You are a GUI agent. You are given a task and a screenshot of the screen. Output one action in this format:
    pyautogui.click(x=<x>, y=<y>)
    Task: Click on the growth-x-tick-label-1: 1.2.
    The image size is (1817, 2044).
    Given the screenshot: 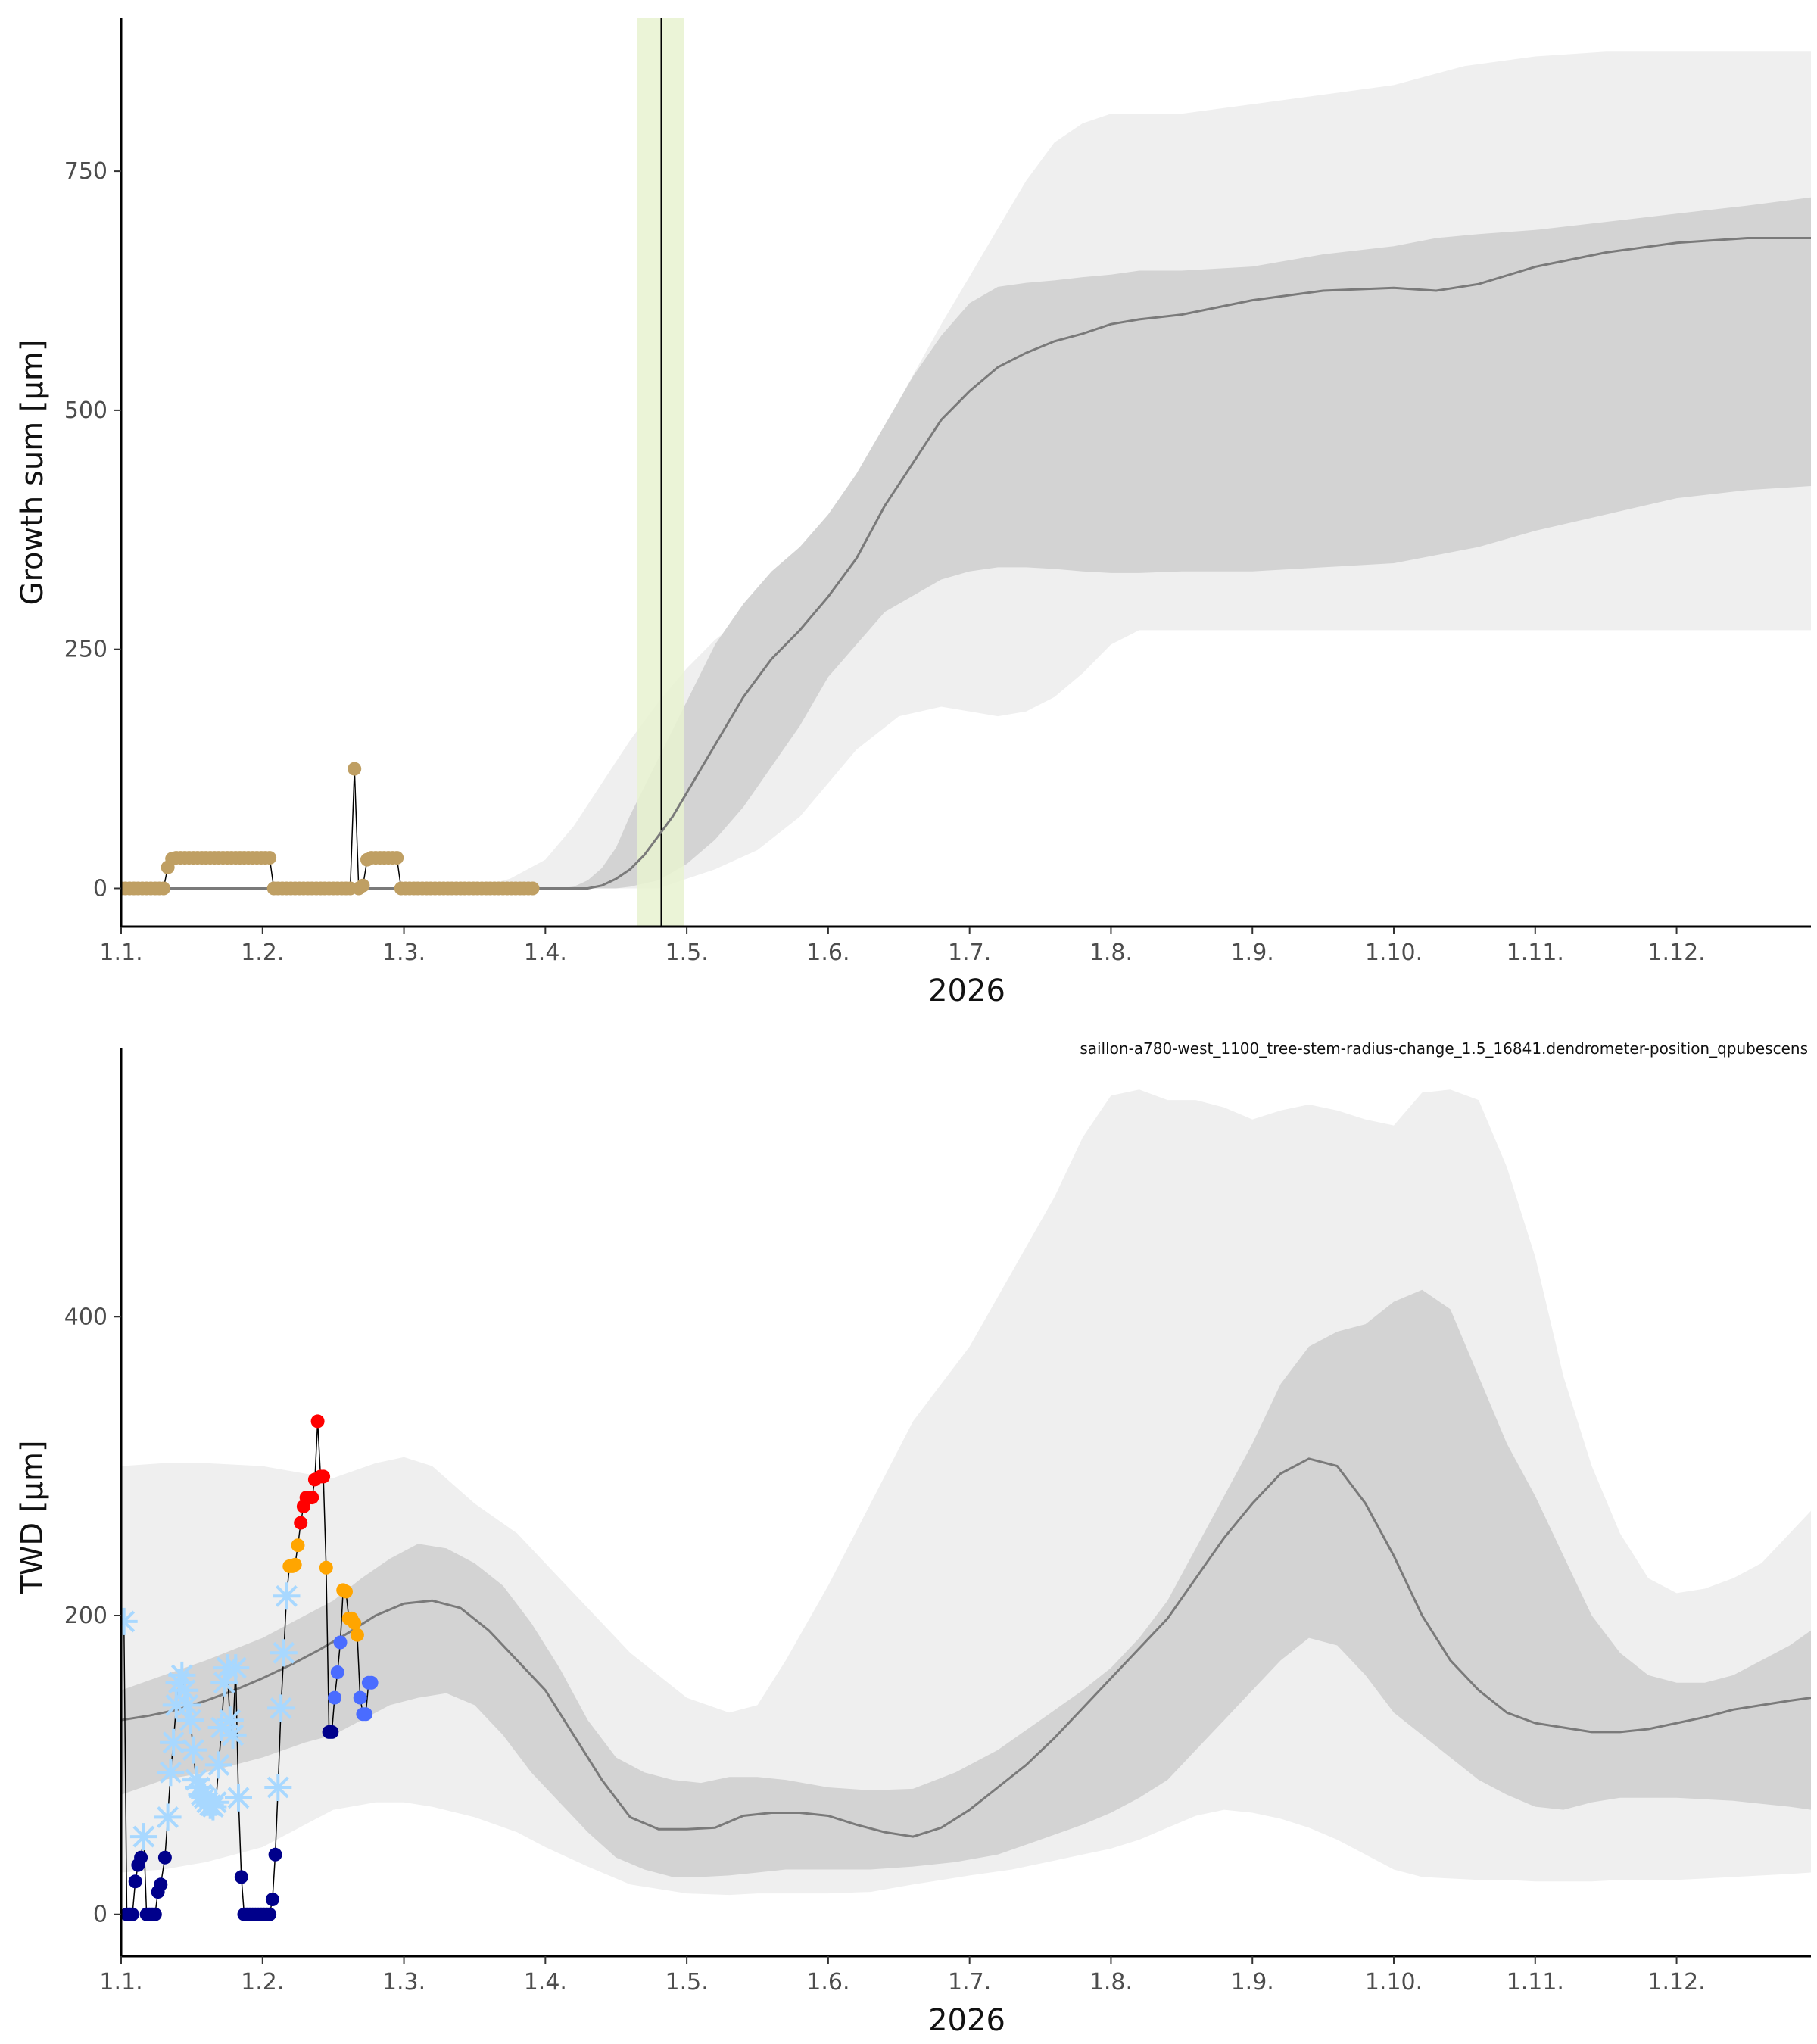 What is the action you would take?
    pyautogui.click(x=262, y=952)
    